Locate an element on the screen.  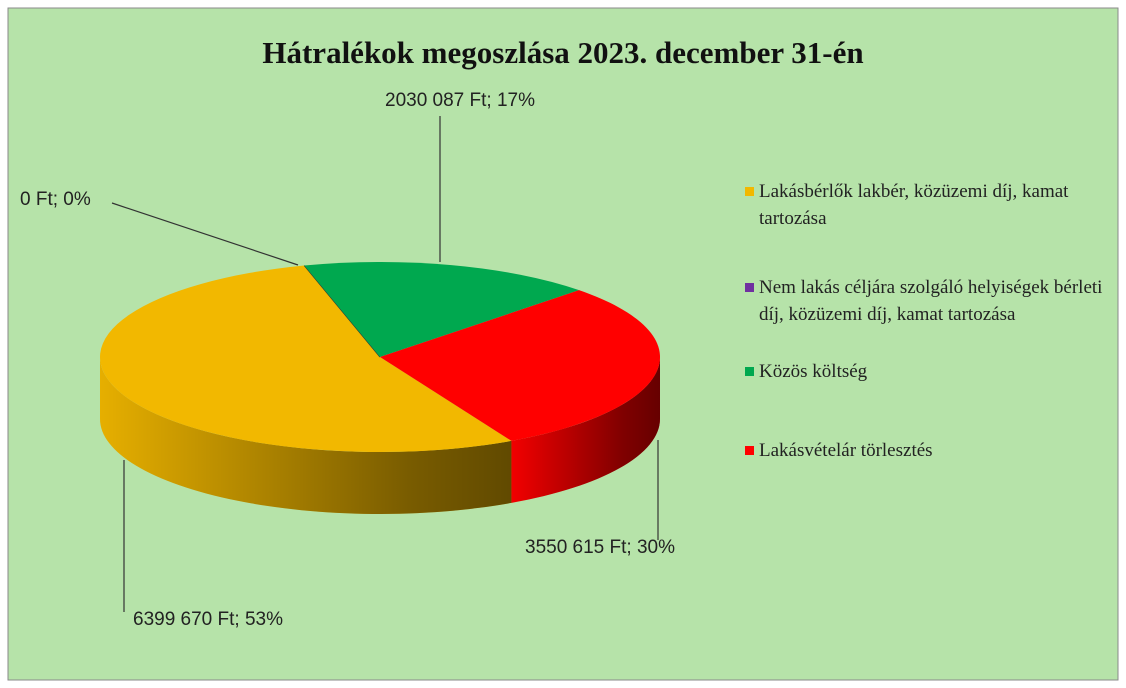
legend-label: Lakásvételár törlesztés is located at coordinates (846, 450).